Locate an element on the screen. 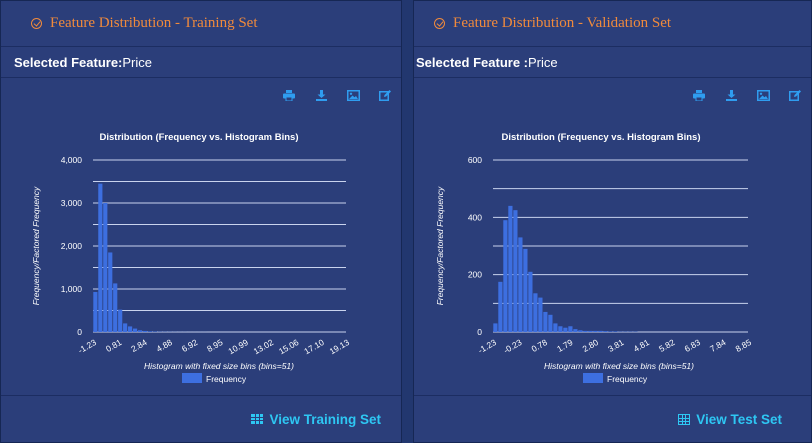  panel-footer: View Training Set is located at coordinates (201, 419).